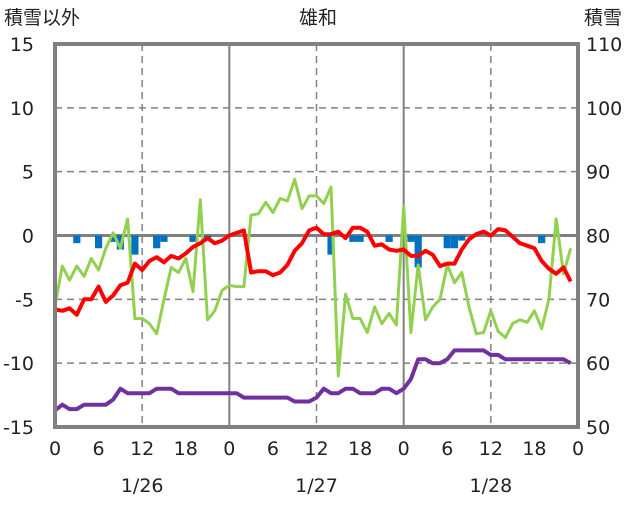 The image size is (636, 505). I want to click on chart-title: 雄和, so click(318, 18).